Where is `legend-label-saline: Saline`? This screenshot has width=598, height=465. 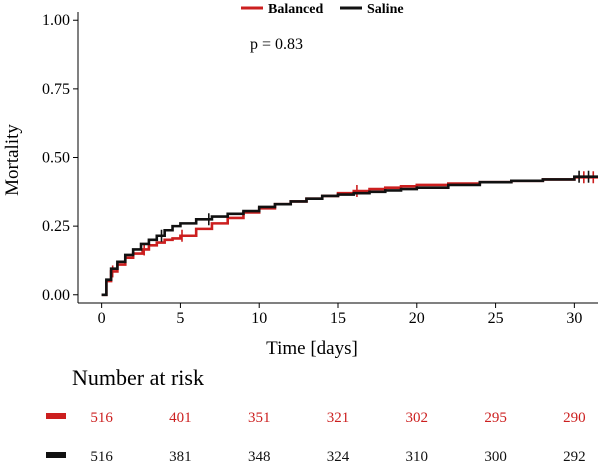
legend-label-saline: Saline is located at coordinates (385, 9).